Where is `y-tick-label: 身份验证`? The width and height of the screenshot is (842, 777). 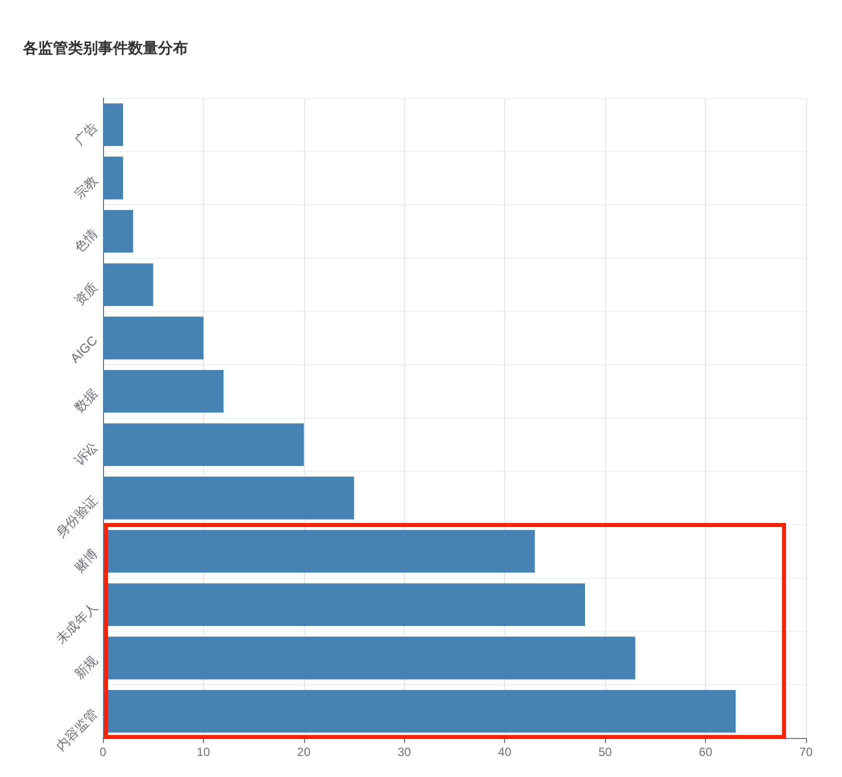 y-tick-label: 身份验证 is located at coordinates (76, 516).